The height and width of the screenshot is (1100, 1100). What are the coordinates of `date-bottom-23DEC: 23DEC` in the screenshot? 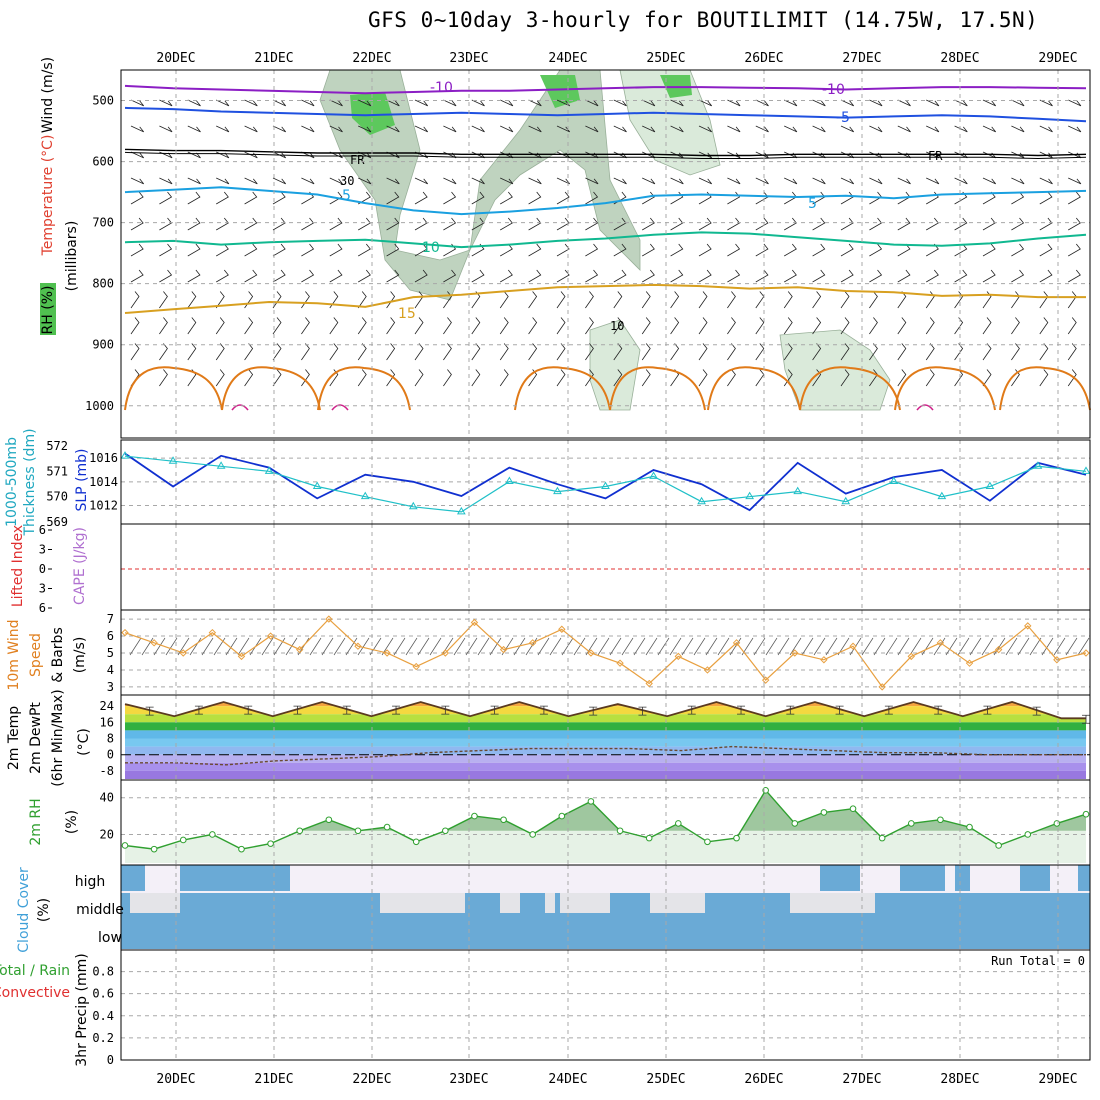 It's located at (468, 1079).